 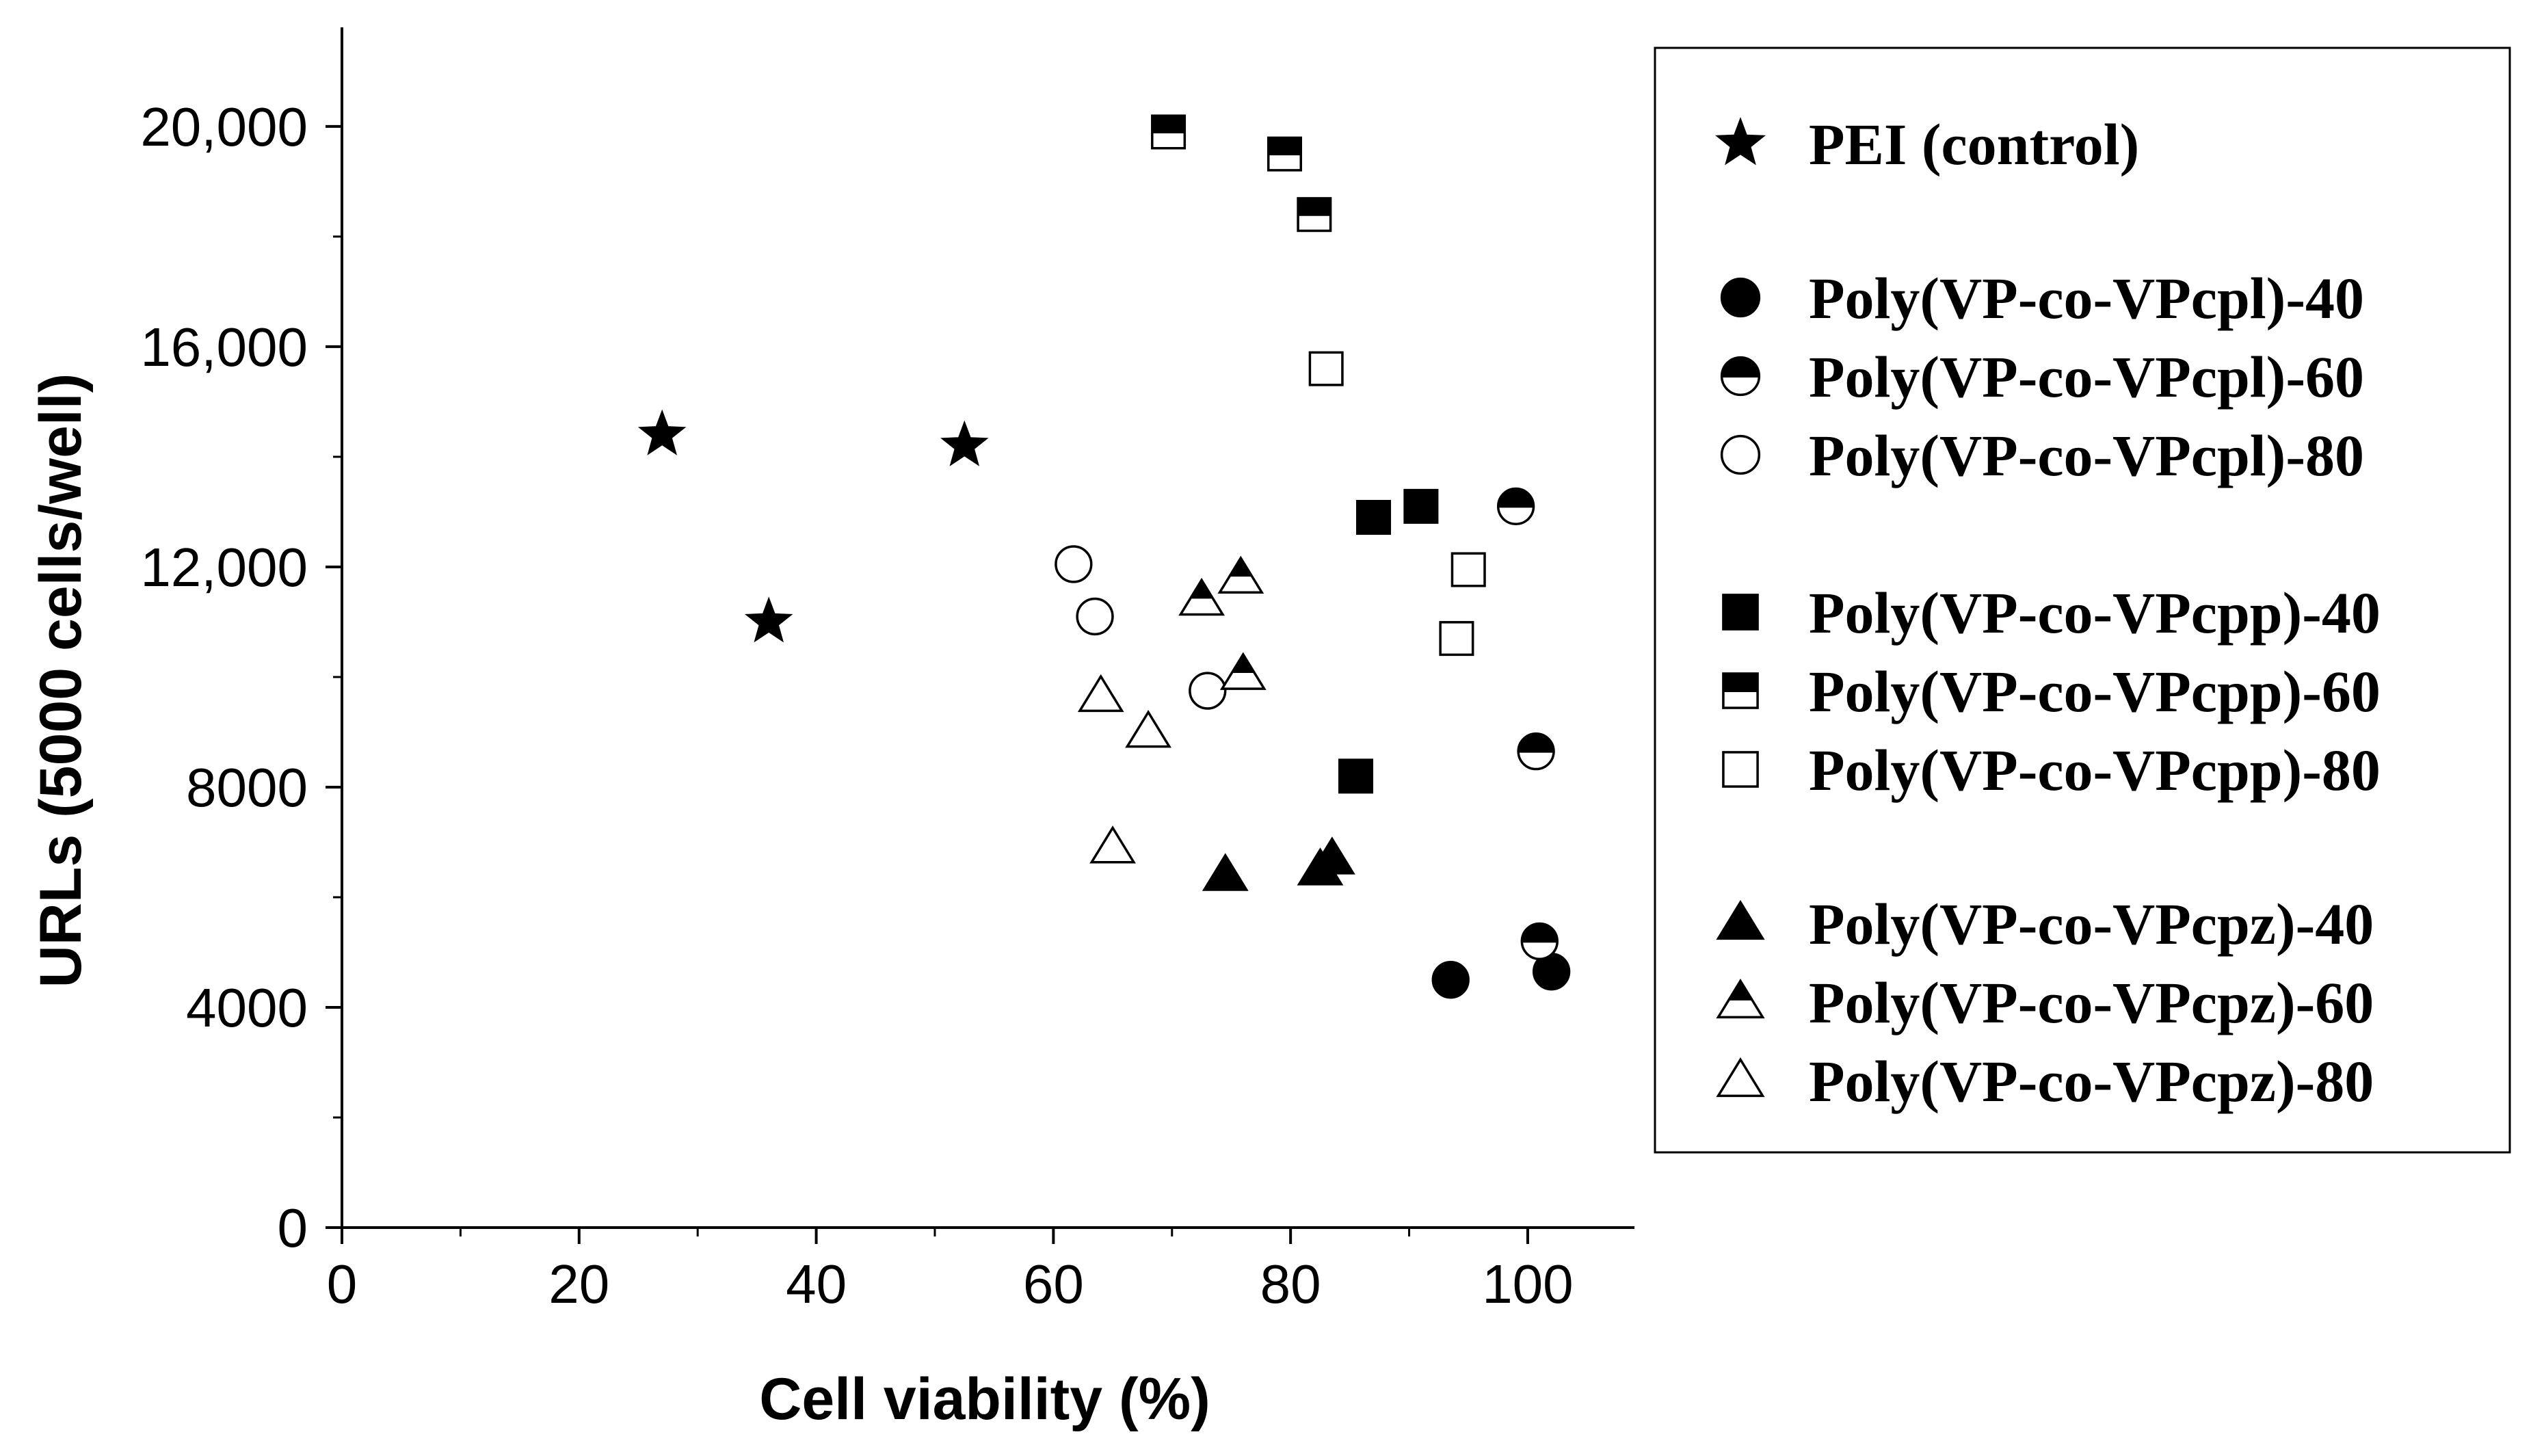 I want to click on y-tick-label: 0, so click(x=293, y=1227).